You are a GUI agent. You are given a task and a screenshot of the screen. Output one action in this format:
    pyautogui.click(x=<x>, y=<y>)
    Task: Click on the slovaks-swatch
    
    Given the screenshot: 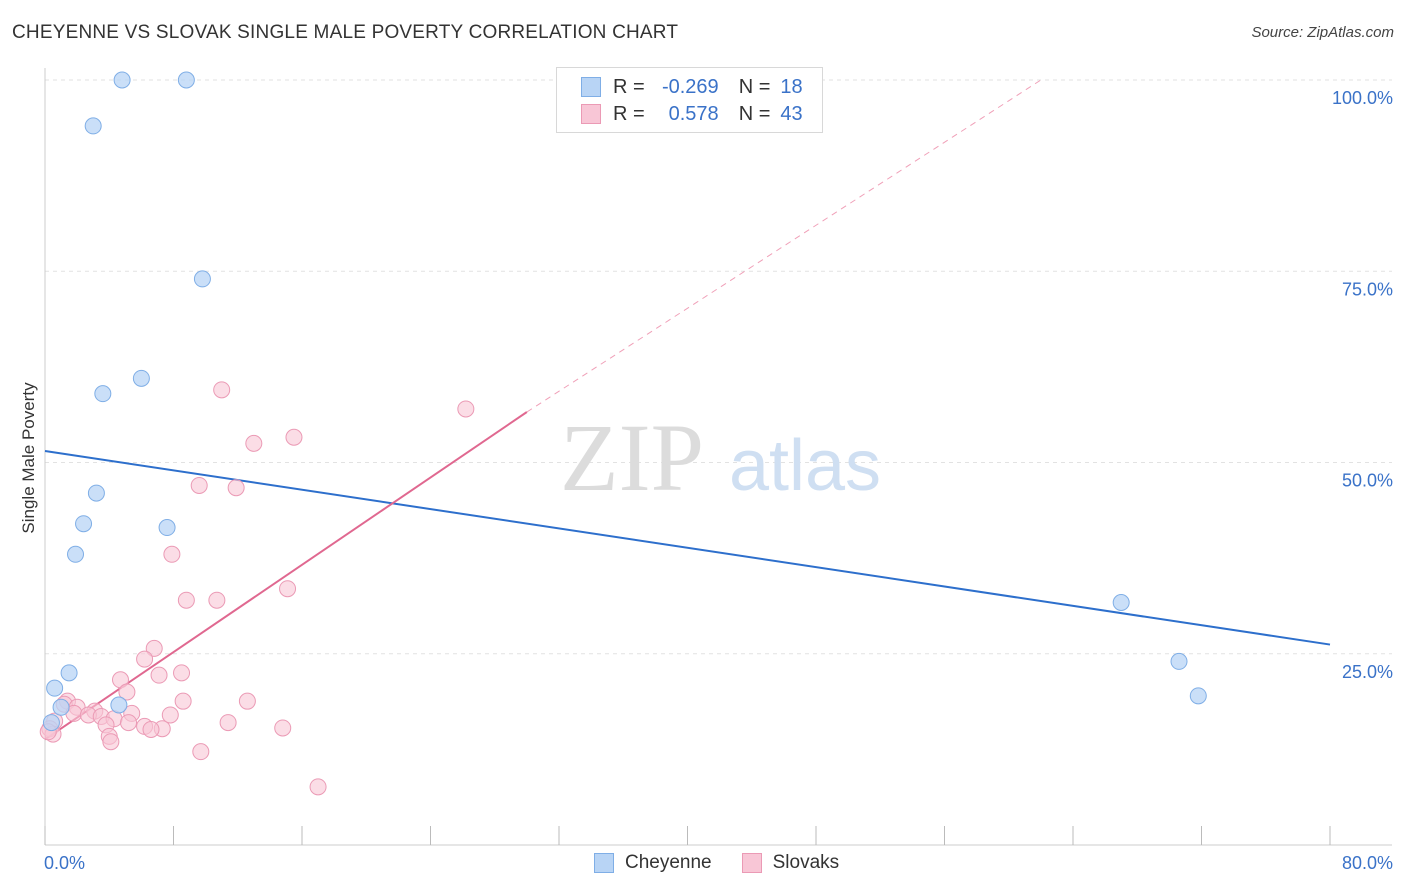 What is the action you would take?
    pyautogui.click(x=591, y=114)
    